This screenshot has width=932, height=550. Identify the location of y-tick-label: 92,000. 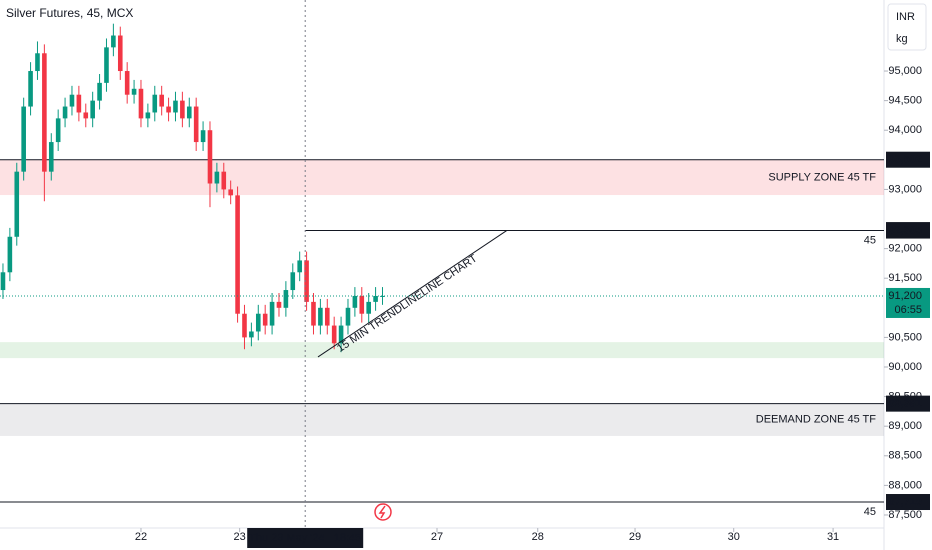
(905, 249).